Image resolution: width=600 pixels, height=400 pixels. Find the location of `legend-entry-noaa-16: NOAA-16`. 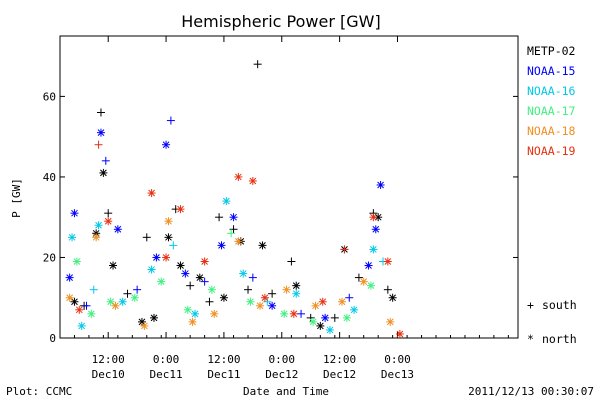

legend-entry-noaa-16: NOAA-16 is located at coordinates (551, 91).